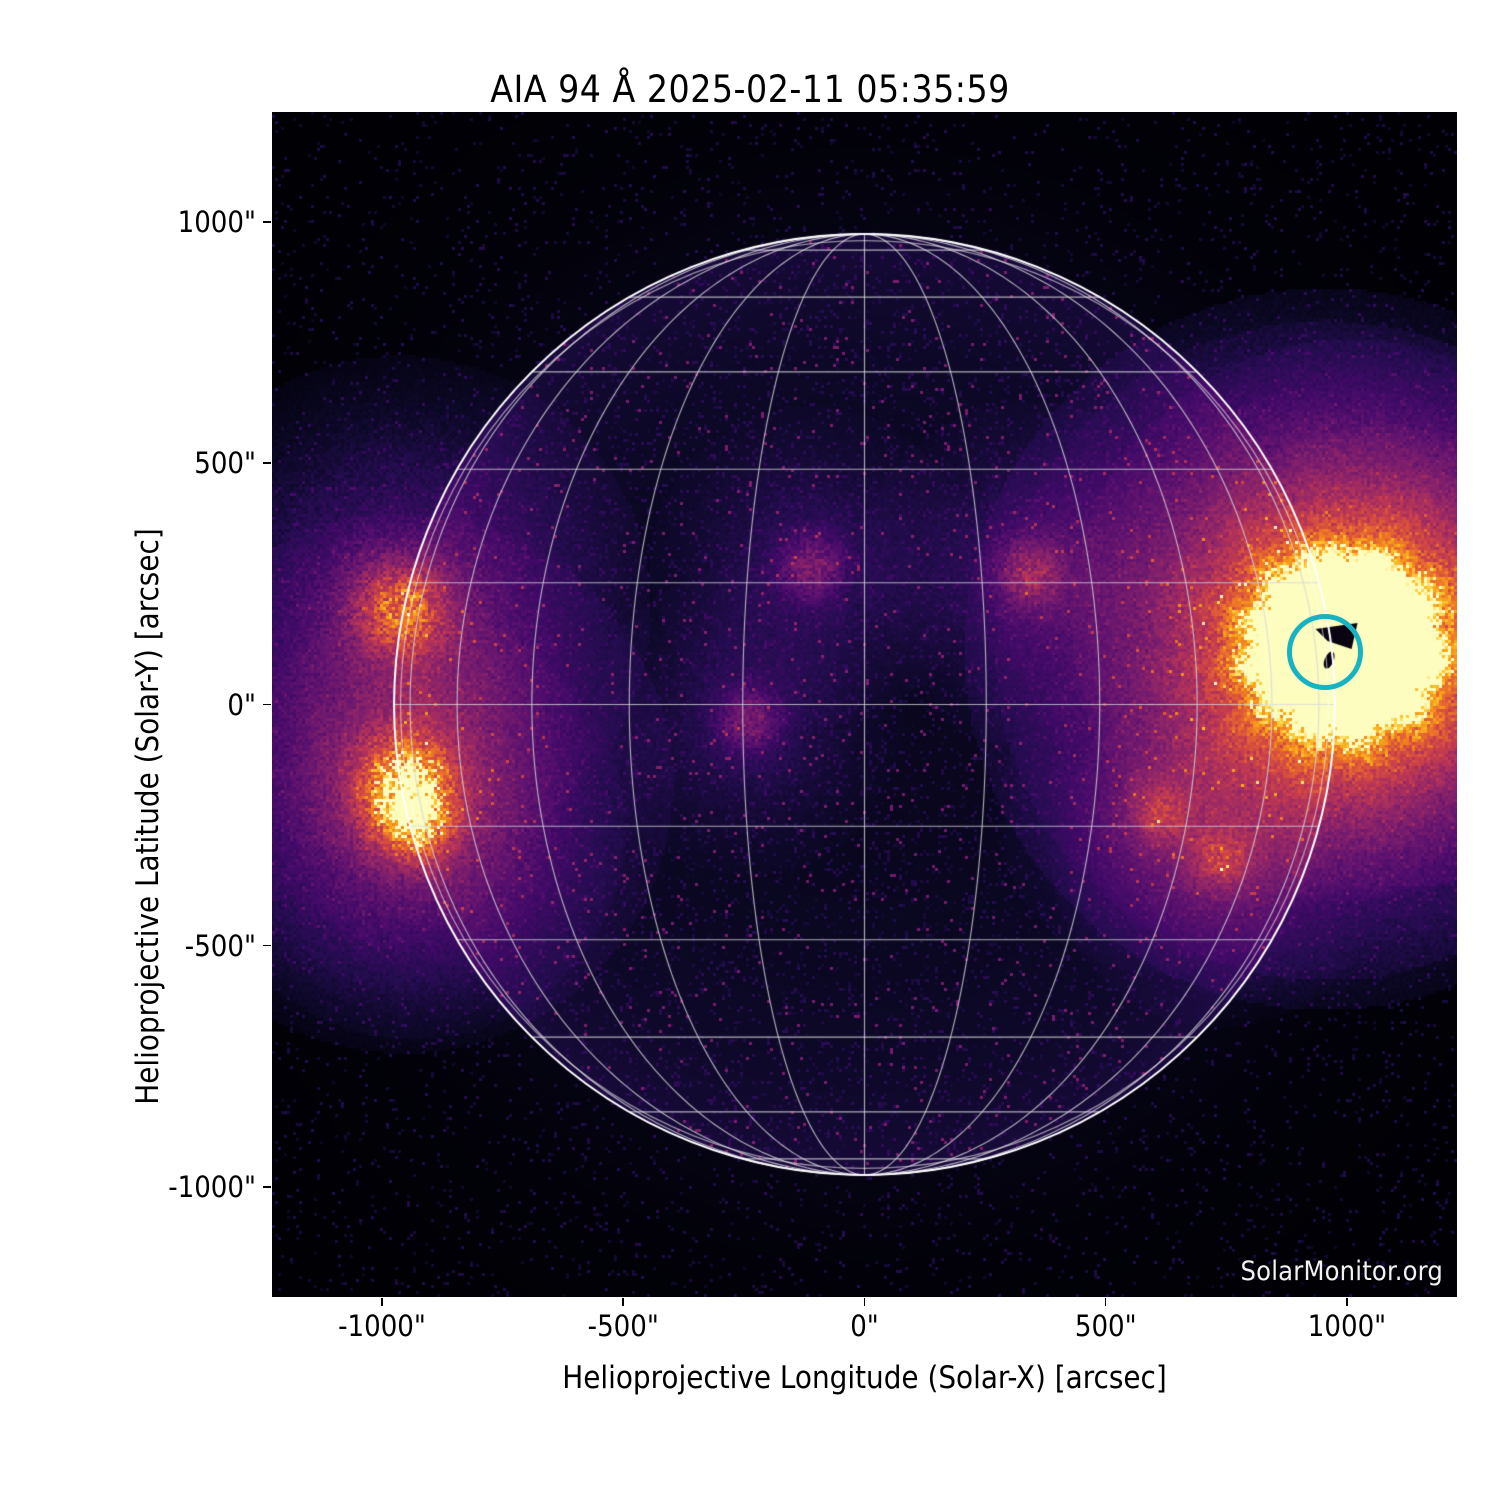 The height and width of the screenshot is (1500, 1500). What do you see at coordinates (1325, 652) in the screenshot?
I see `active-region-marker-circle` at bounding box center [1325, 652].